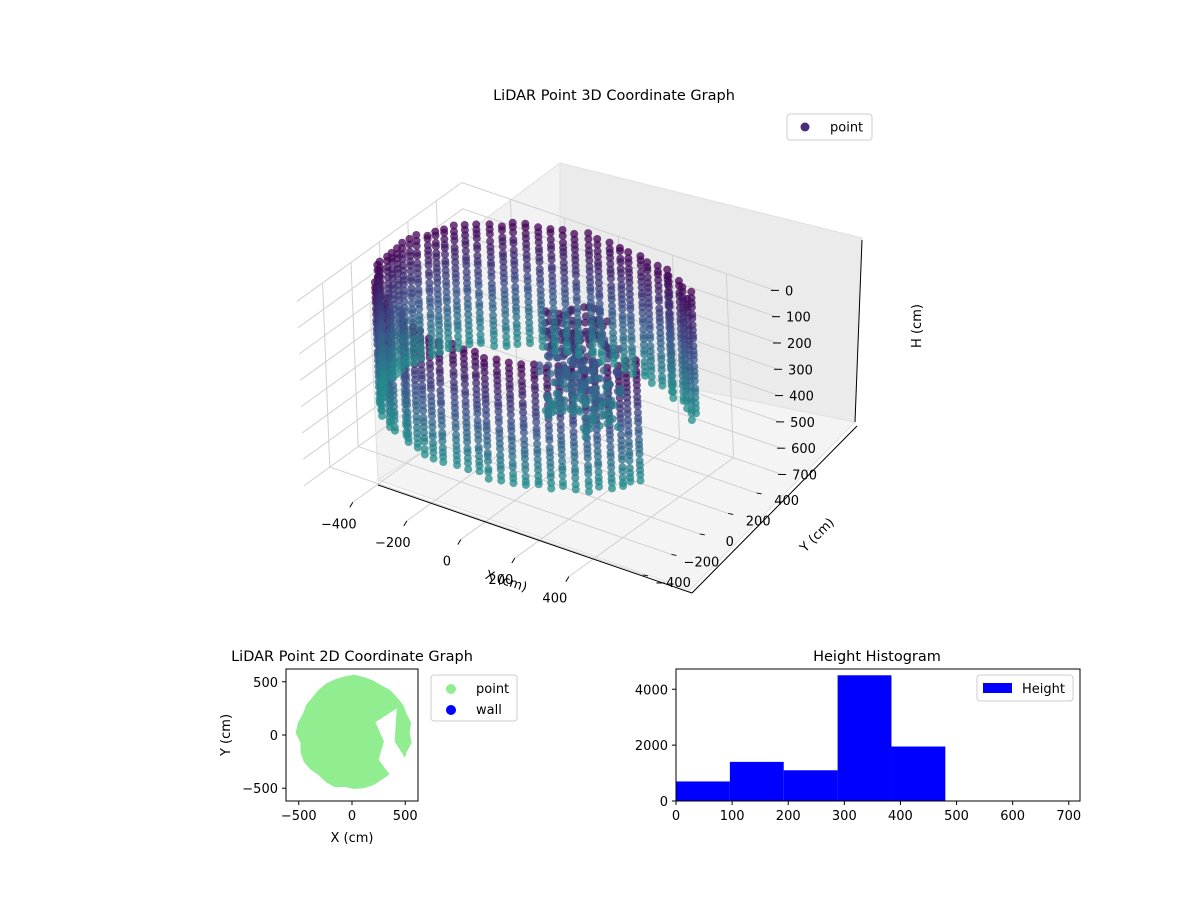  Describe the element at coordinates (674, 554) in the screenshot. I see `y-tick-mark-3d` at that location.